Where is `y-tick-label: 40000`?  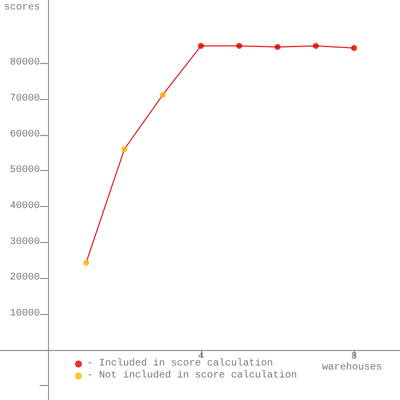 y-tick-label: 40000 is located at coordinates (25, 206).